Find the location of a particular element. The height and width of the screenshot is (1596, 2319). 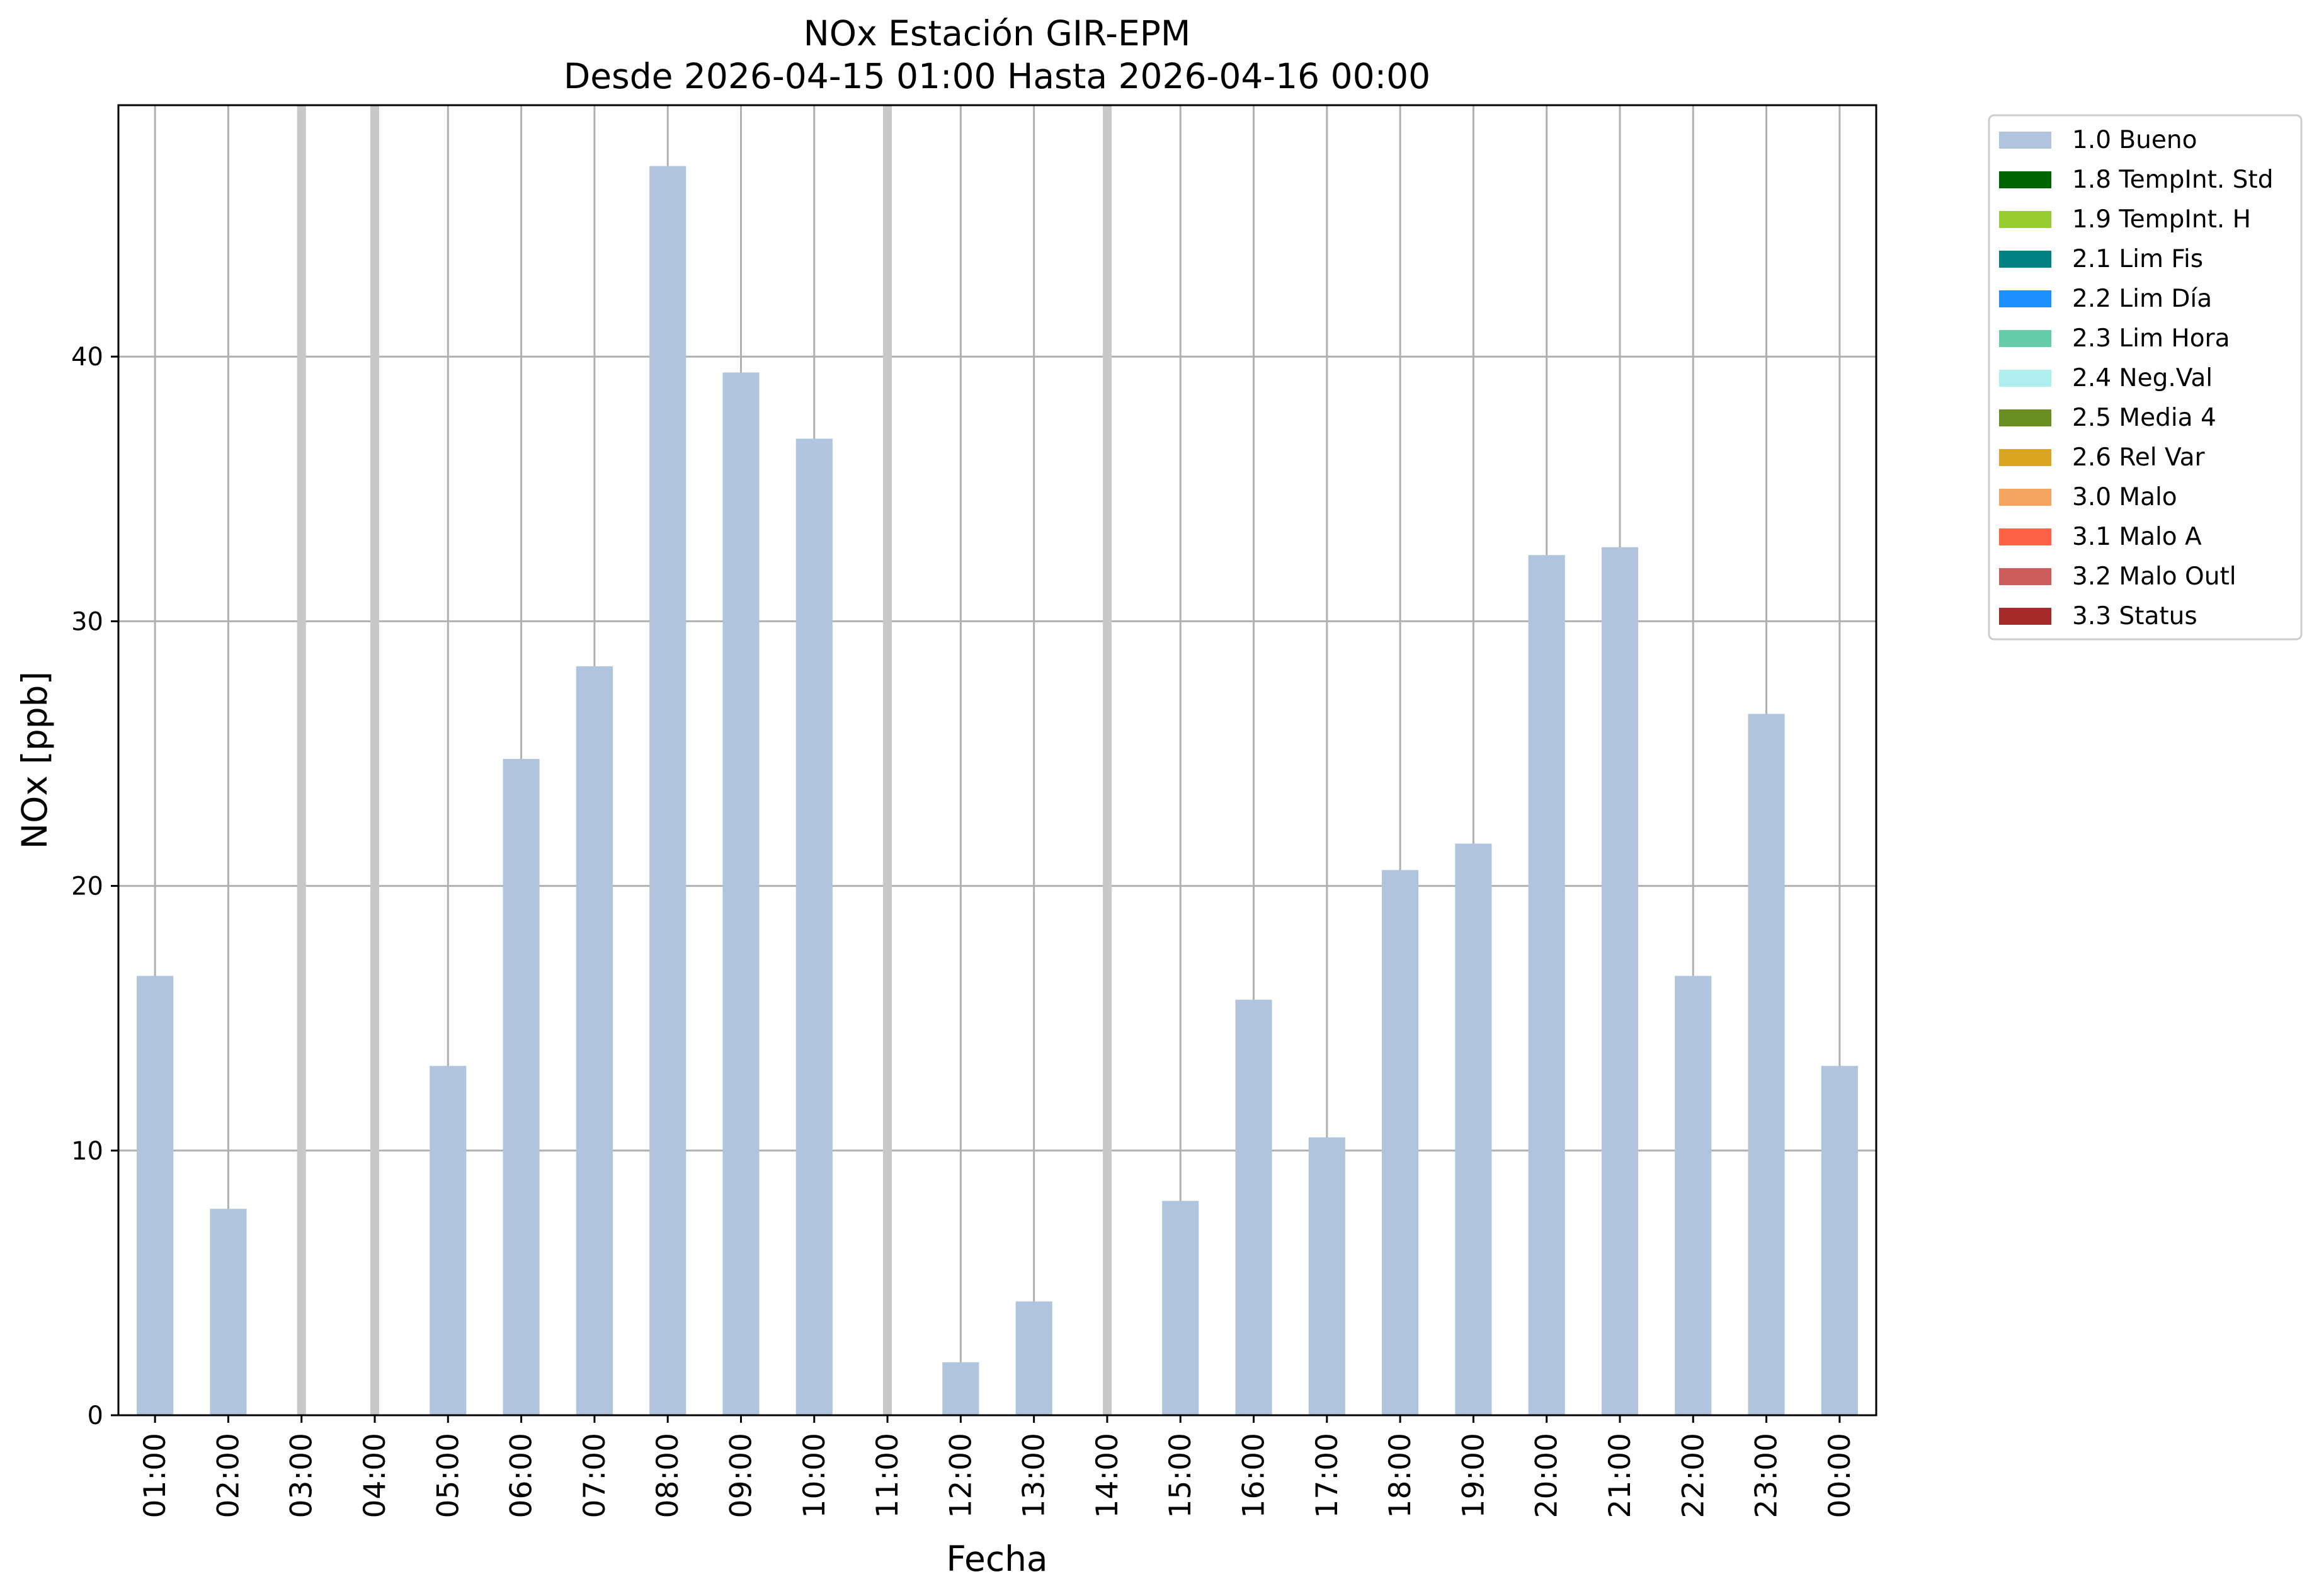

x-tick-label: 06:00 is located at coordinates (521, 1475).